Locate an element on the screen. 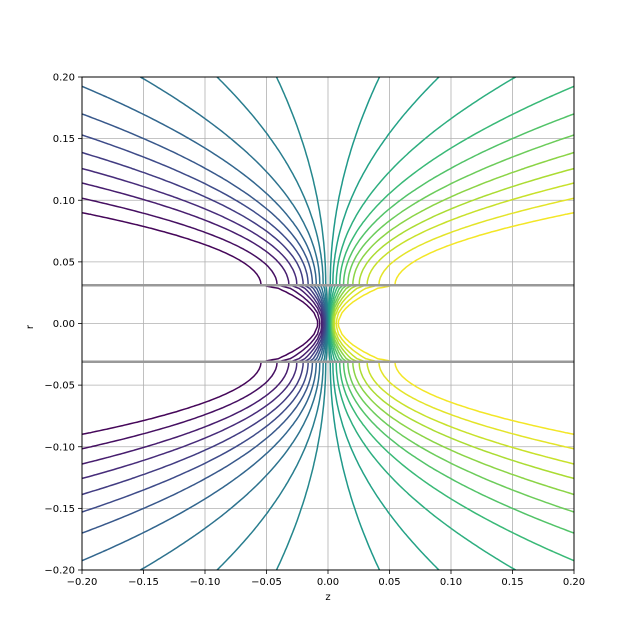 Image resolution: width=640 pixels, height=640 pixels. x-tick-label: −0.10 is located at coordinates (205, 582).